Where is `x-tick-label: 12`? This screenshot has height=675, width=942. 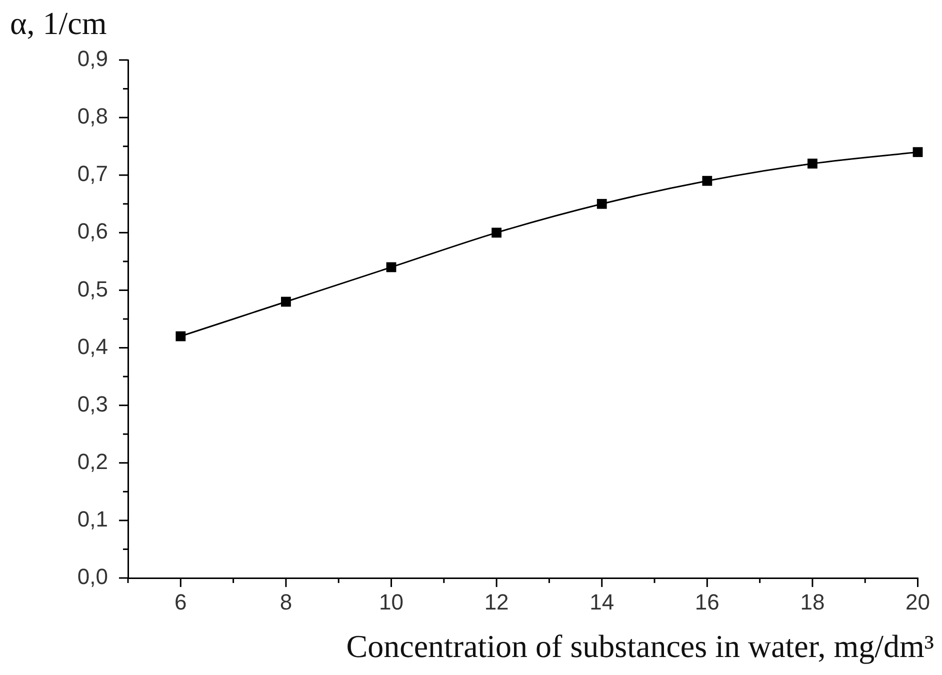
x-tick-label: 12 is located at coordinates (496, 601).